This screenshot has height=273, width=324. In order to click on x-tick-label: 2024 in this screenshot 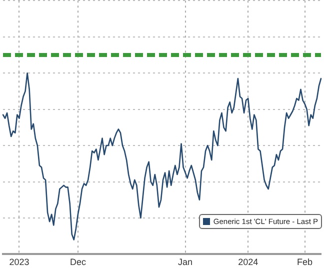, I will do `click(248, 262)`.